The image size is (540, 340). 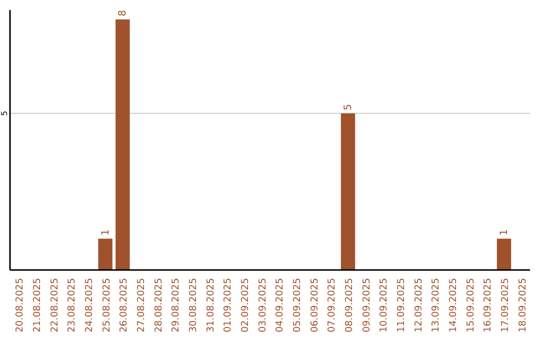 What do you see at coordinates (349, 305) in the screenshot?
I see `x-tick-label: 08.09.2025` at bounding box center [349, 305].